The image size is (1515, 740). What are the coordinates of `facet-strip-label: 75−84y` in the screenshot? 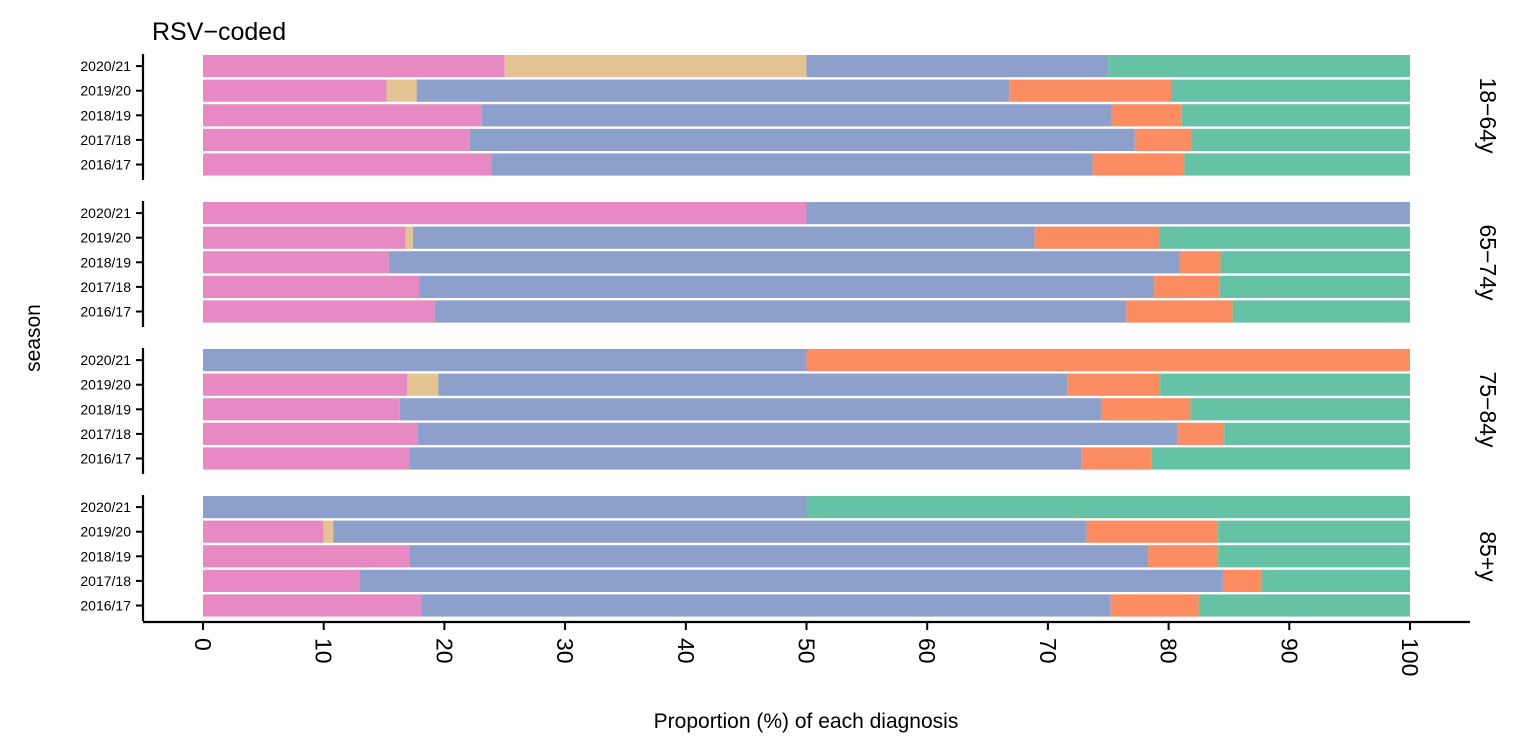 It's located at (1488, 409).